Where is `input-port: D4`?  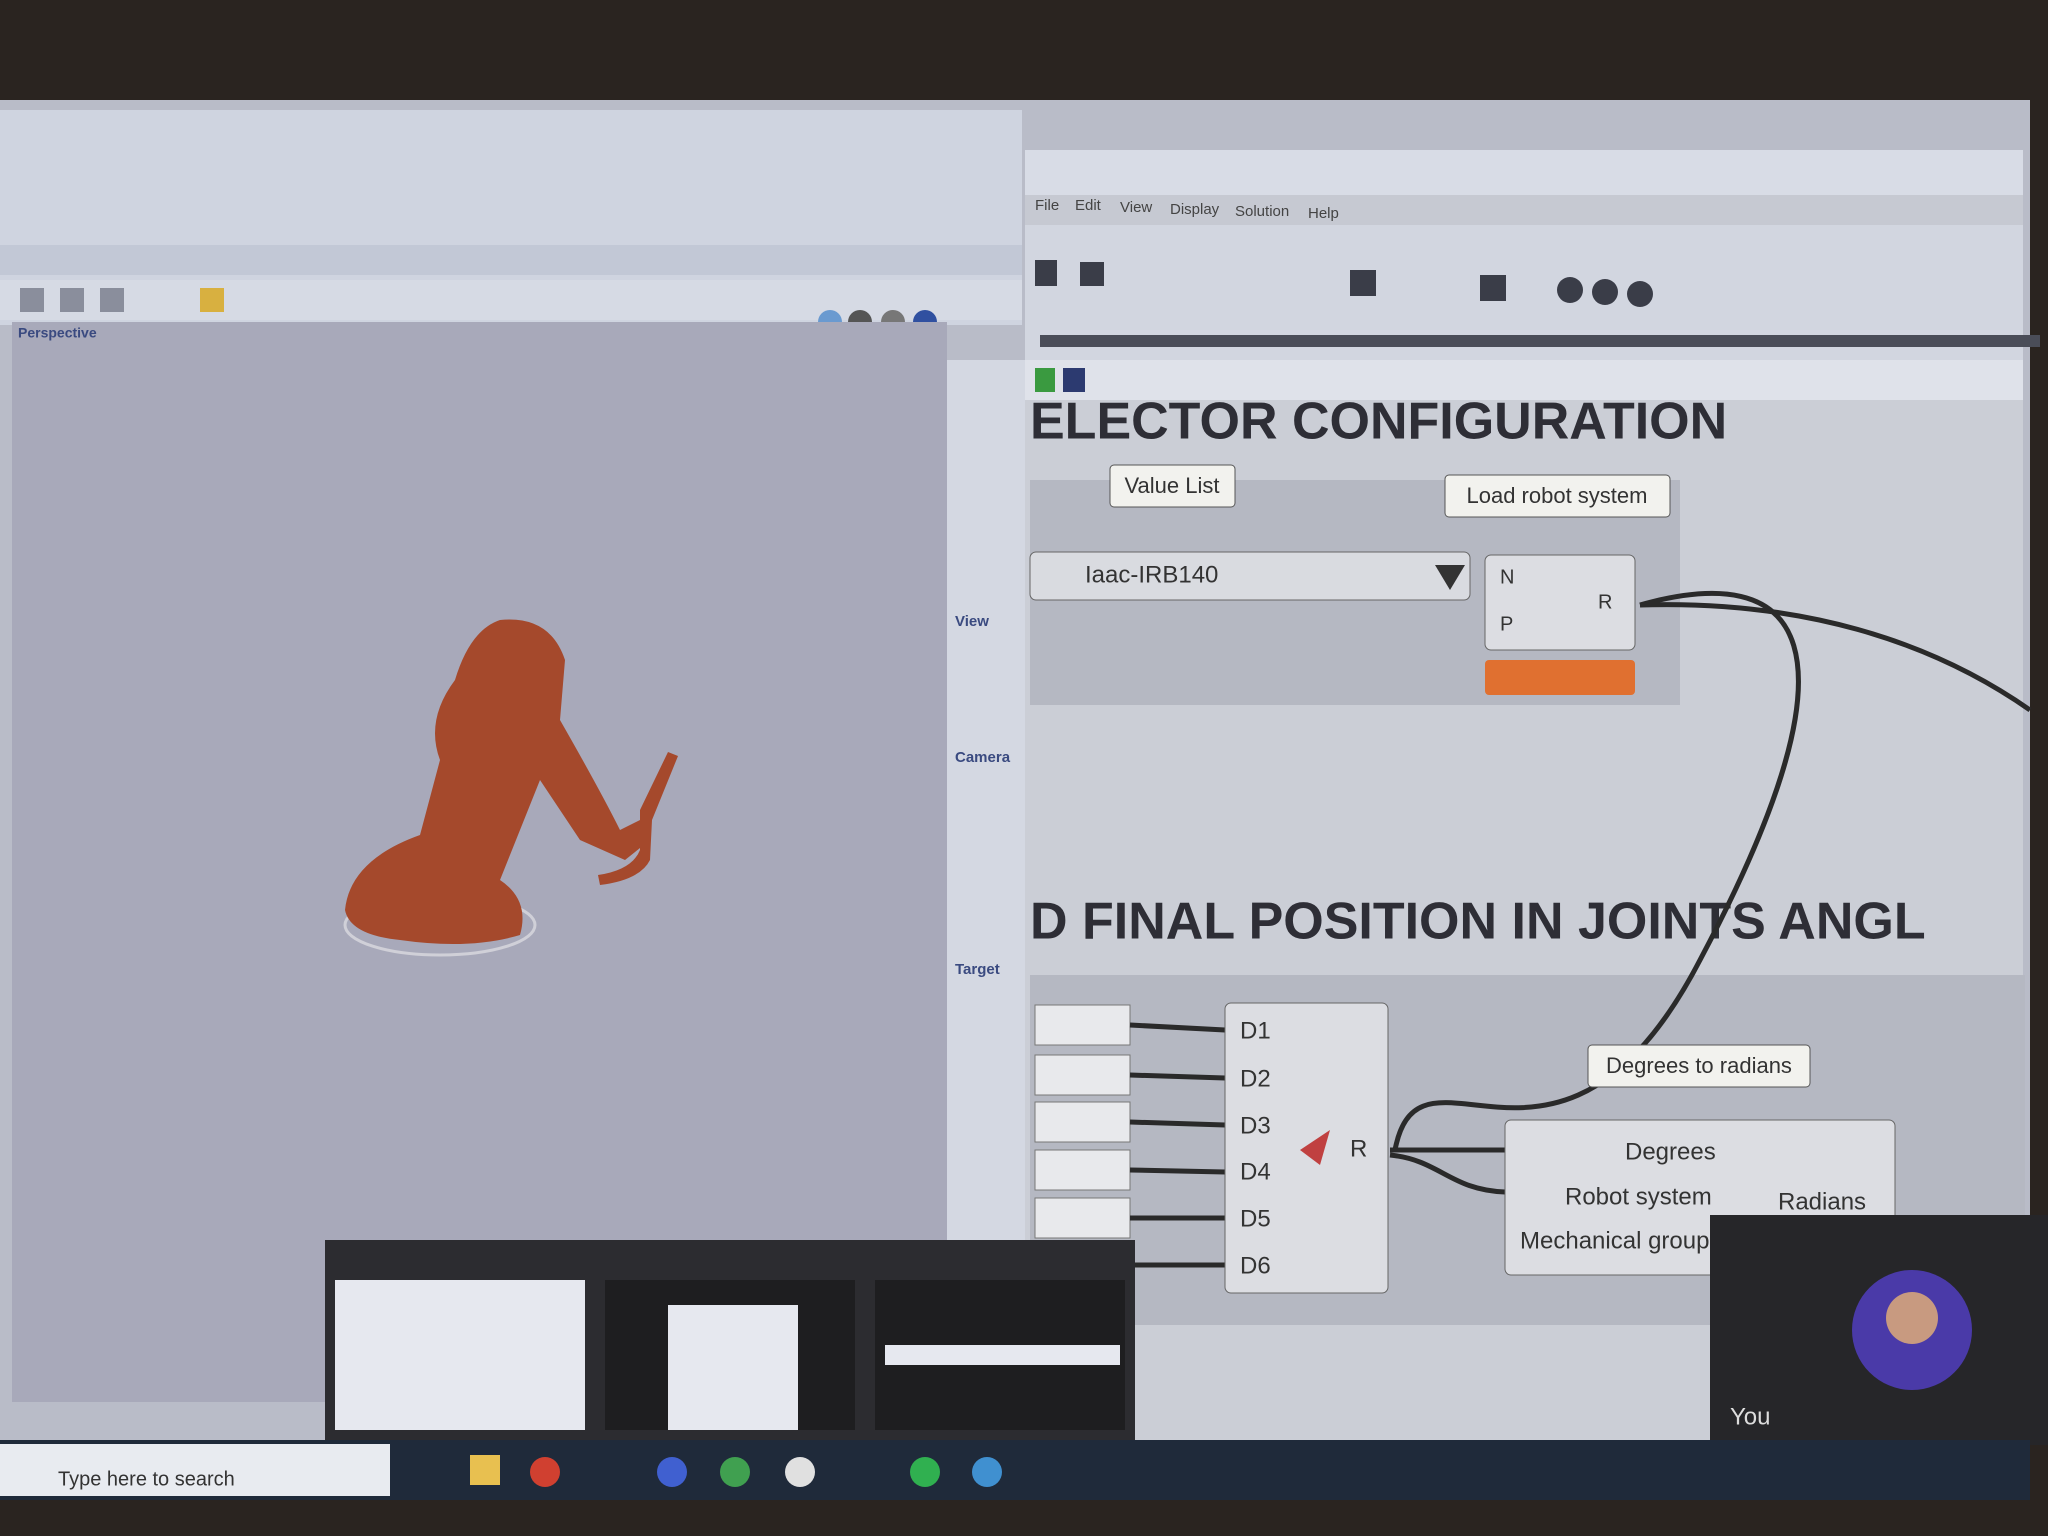
input-port: D4 is located at coordinates (1255, 1171).